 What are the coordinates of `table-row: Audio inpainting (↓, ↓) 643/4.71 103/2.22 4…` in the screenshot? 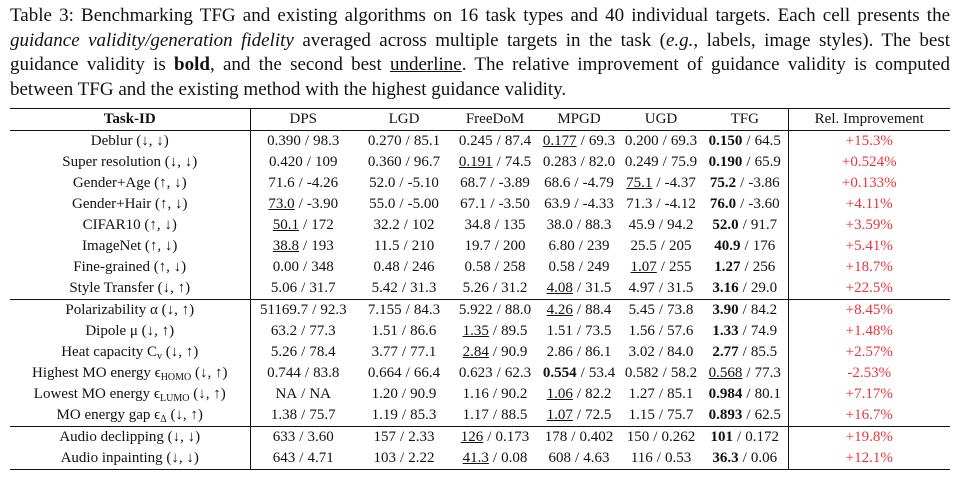 It's located at (480, 459).